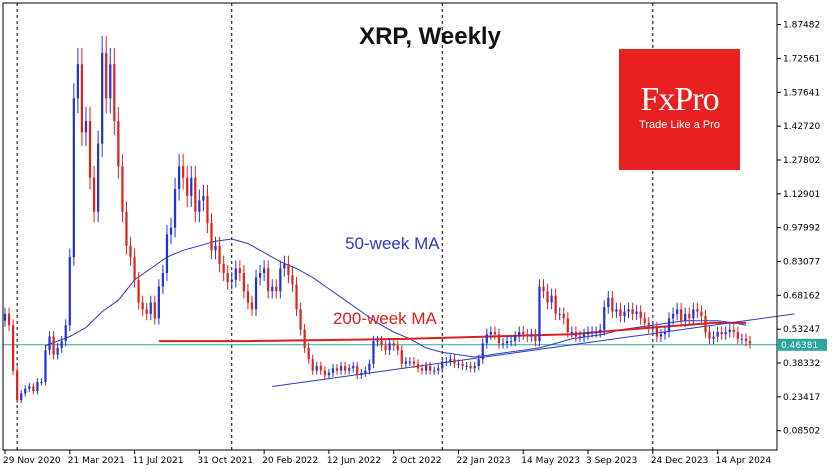 The image size is (835, 470). I want to click on x-tick-label: 3 Sep 2023, so click(611, 461).